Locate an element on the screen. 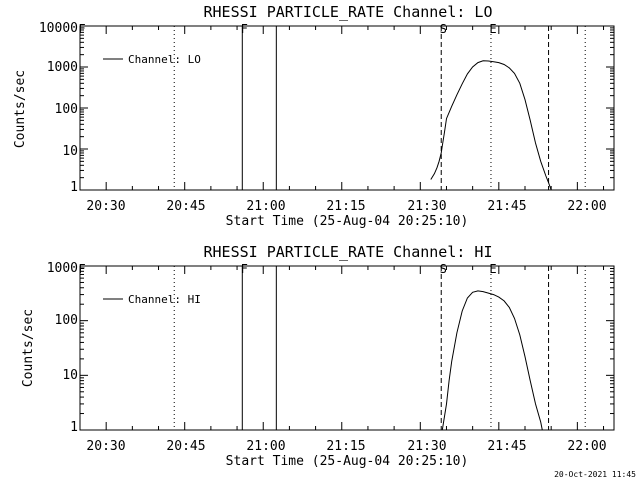  legend: Channel: LO is located at coordinates (152, 59).